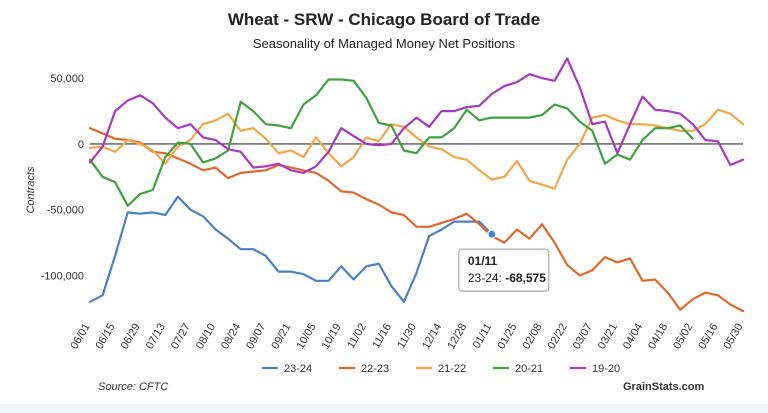 Image resolution: width=768 pixels, height=413 pixels. I want to click on x-tick-label: 05/30, so click(733, 337).